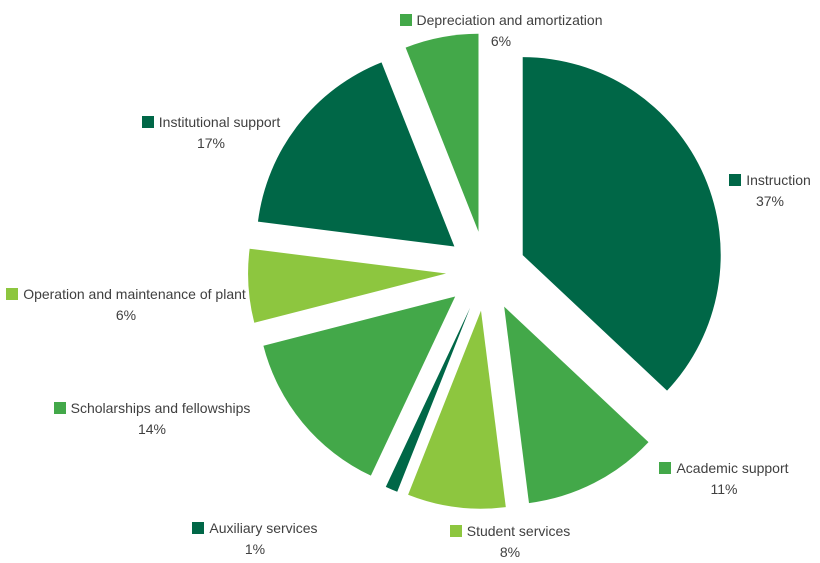 This screenshot has height=563, width=820. What do you see at coordinates (198, 528) in the screenshot?
I see `swatch-auxiliary-services` at bounding box center [198, 528].